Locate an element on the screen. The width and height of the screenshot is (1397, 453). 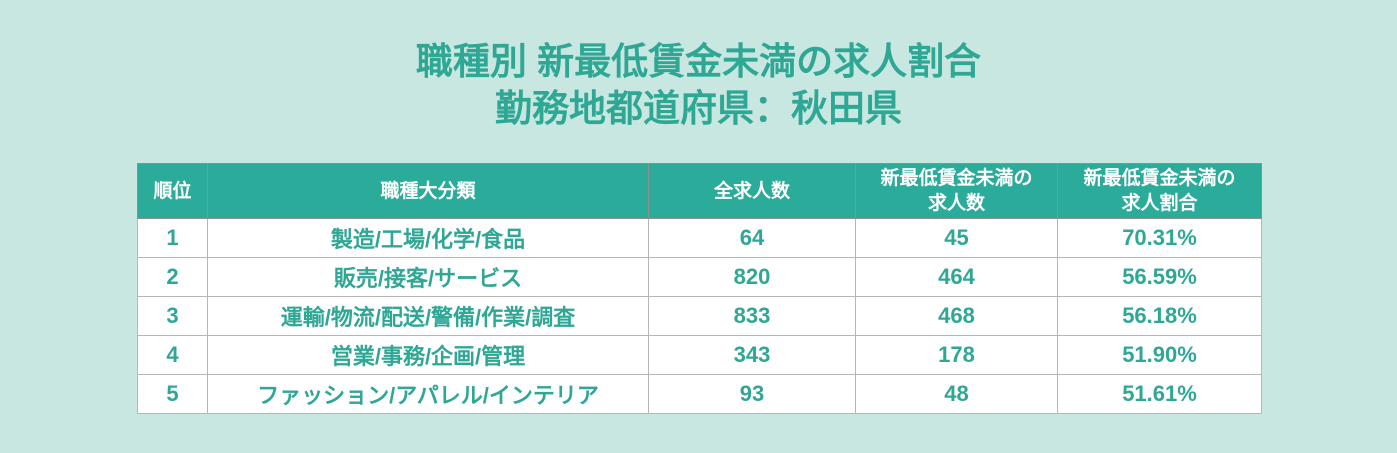
cell-below-count: 464 is located at coordinates (956, 277).